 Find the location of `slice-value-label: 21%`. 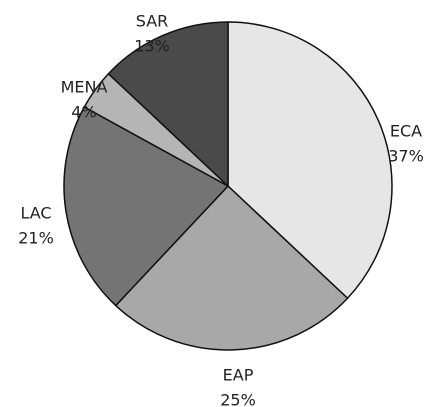

slice-value-label: 21% is located at coordinates (36, 238).